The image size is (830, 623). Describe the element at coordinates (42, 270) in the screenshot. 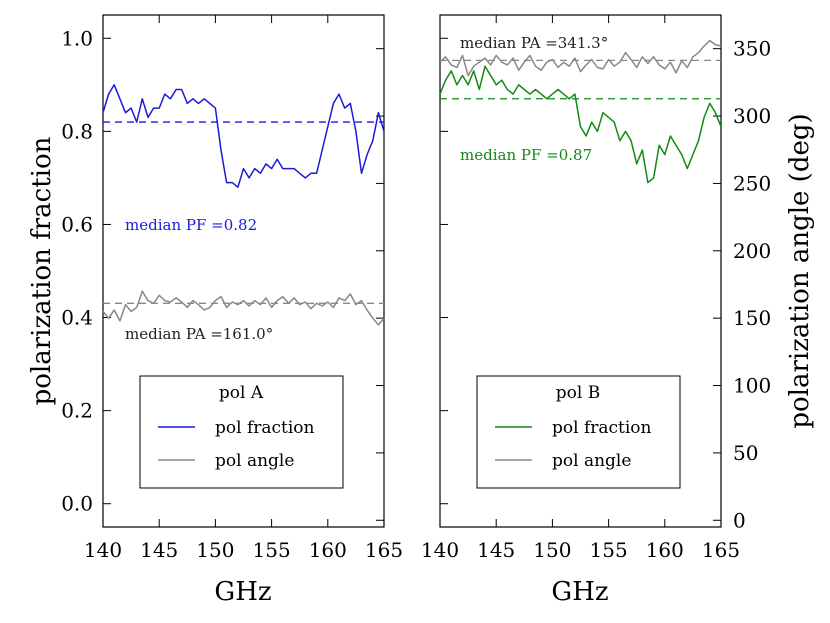

I see `y-axis-label: polarization fraction` at that location.